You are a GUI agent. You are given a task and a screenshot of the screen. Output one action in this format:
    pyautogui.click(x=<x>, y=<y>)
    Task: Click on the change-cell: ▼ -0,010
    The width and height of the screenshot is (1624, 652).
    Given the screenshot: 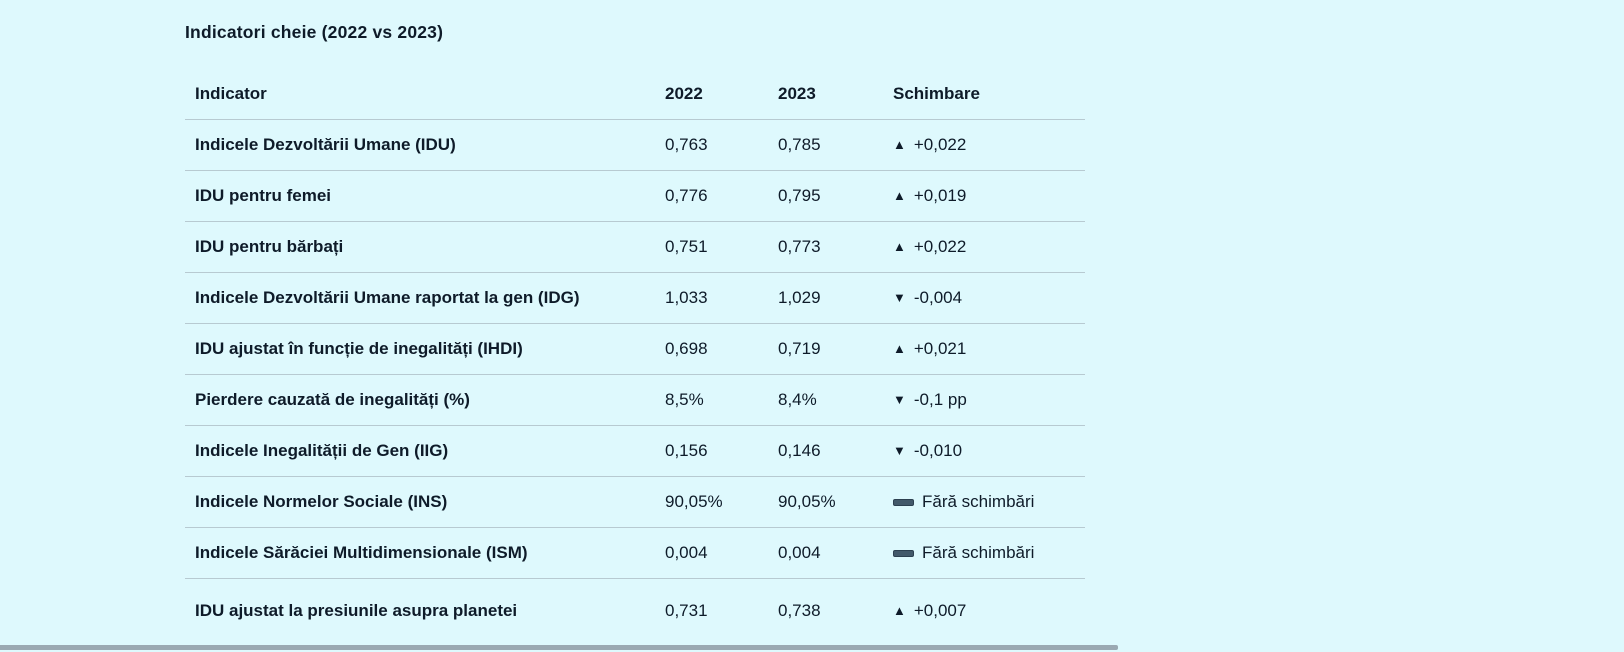 What is the action you would take?
    pyautogui.click(x=994, y=451)
    